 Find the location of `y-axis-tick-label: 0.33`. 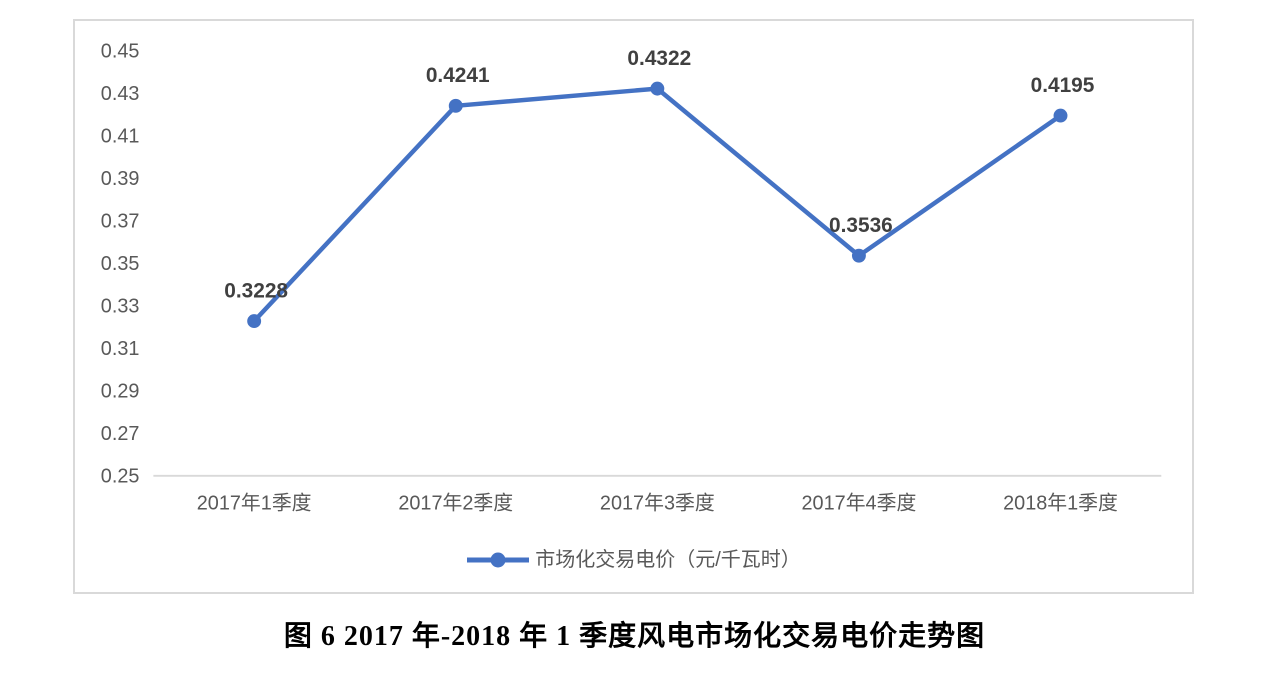

y-axis-tick-label: 0.33 is located at coordinates (120, 307).